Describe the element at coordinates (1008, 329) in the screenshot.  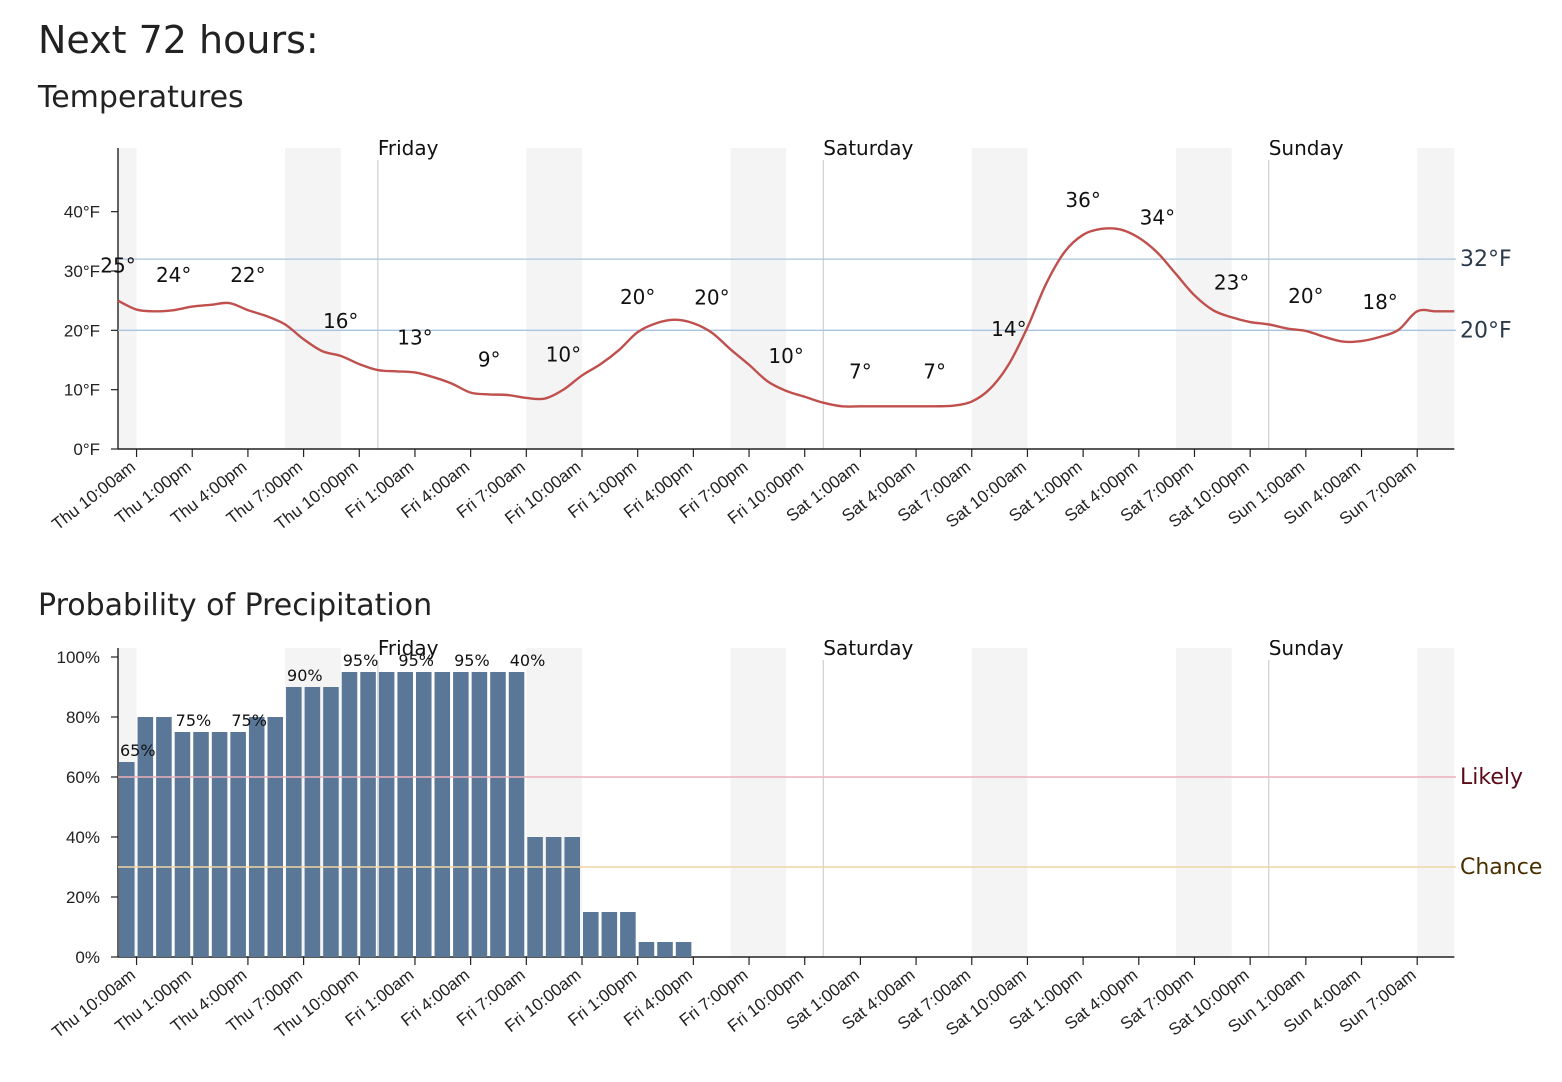
I see `temperature-label: 14°` at that location.